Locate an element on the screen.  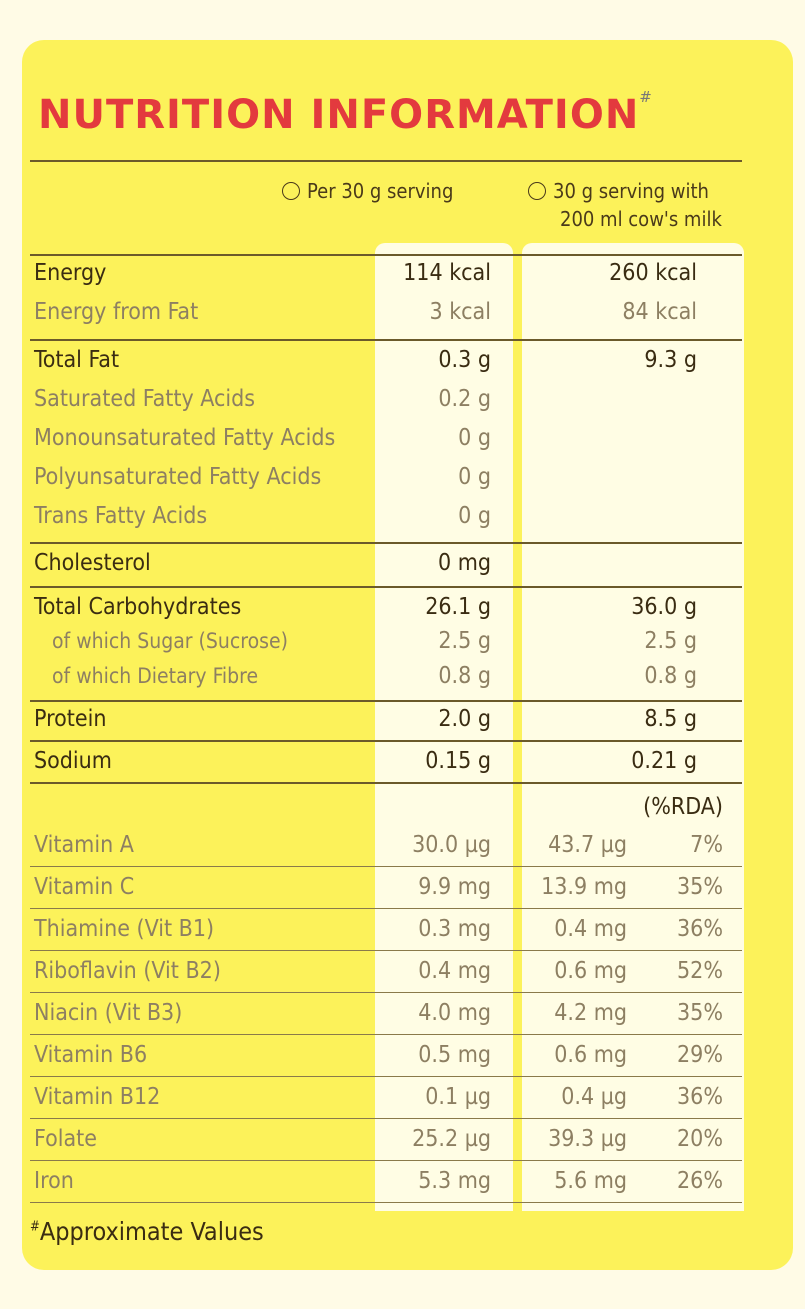
footnote-text: Approximate Values is located at coordinates (151, 1231).